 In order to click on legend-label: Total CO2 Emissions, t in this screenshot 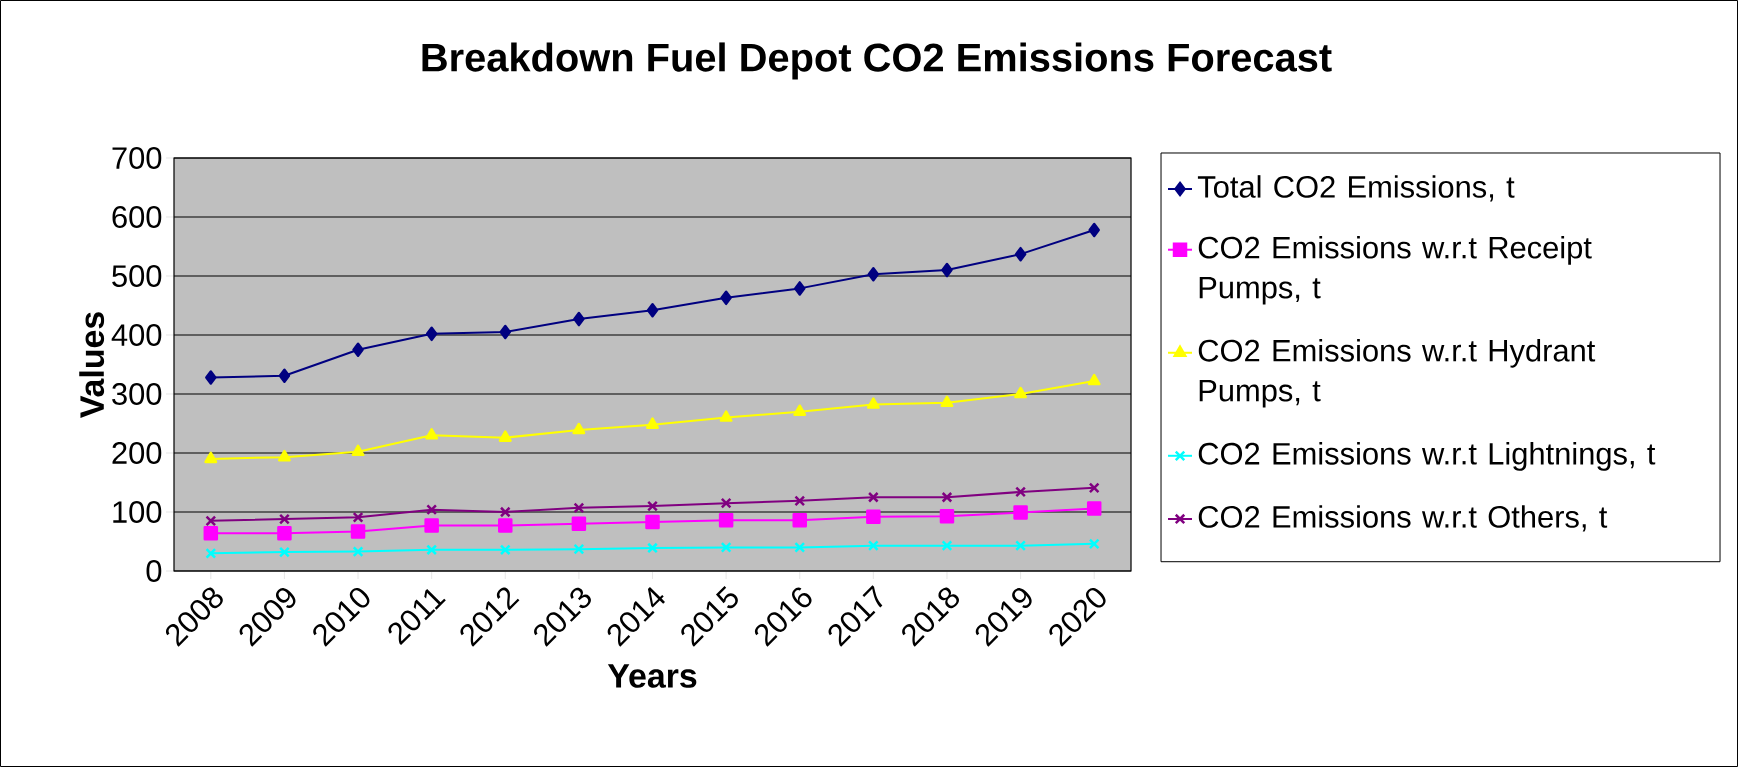, I will do `click(1356, 188)`.